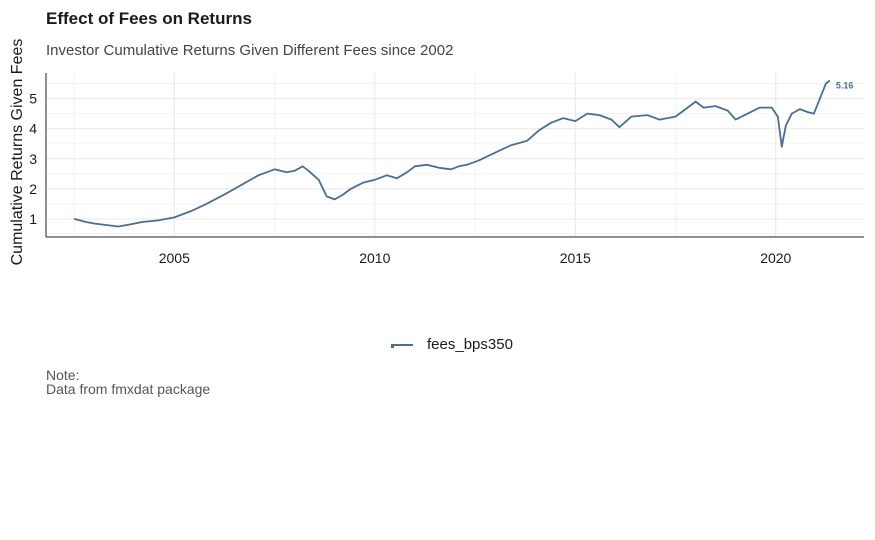 The height and width of the screenshot is (540, 875). I want to click on chart-title: Effect of Fees on Returns, so click(149, 18).